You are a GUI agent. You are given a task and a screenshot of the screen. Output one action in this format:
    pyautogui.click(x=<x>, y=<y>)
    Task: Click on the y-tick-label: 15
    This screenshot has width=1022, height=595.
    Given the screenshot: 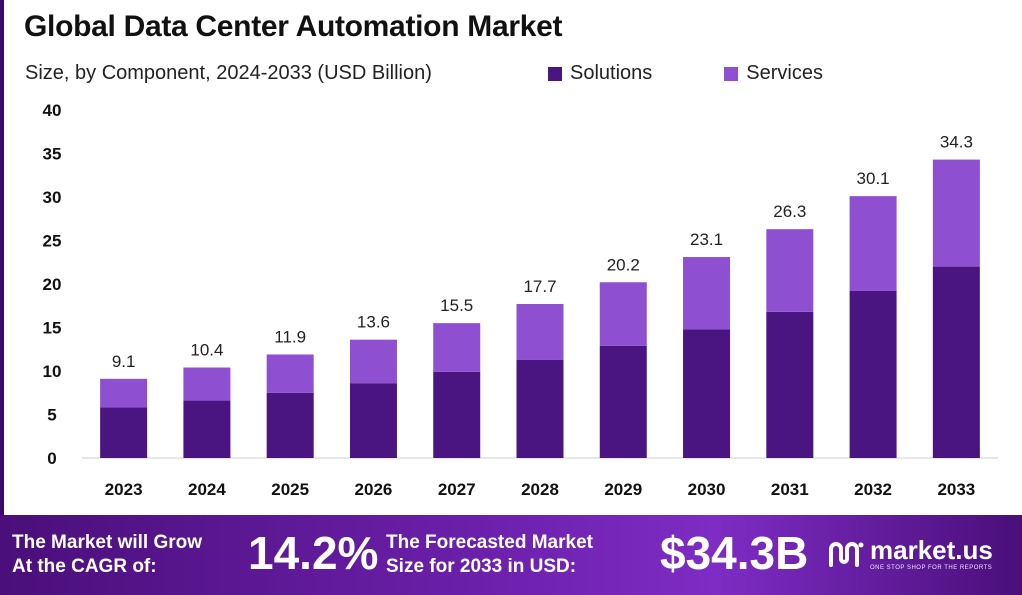 What is the action you would take?
    pyautogui.click(x=52, y=328)
    